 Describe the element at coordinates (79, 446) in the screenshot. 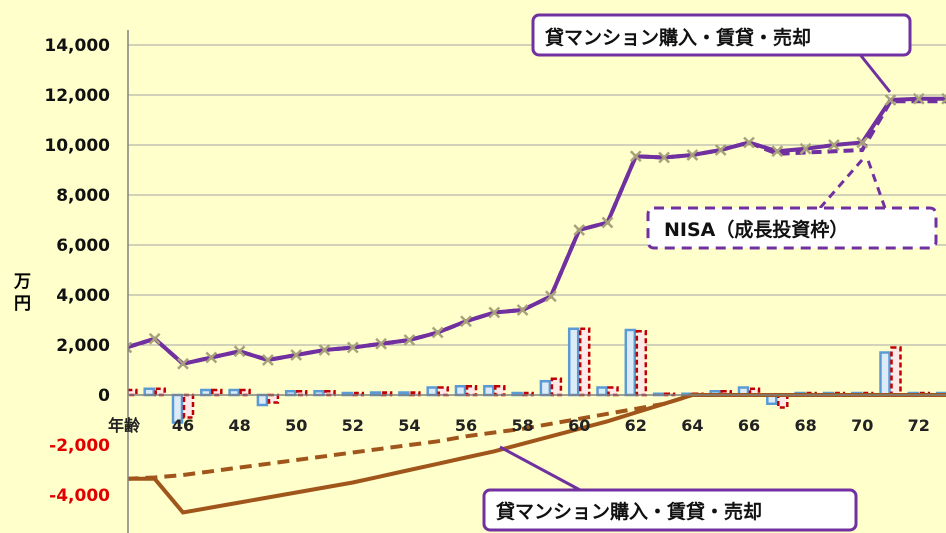

I see `y-tick-label: -2,000` at that location.